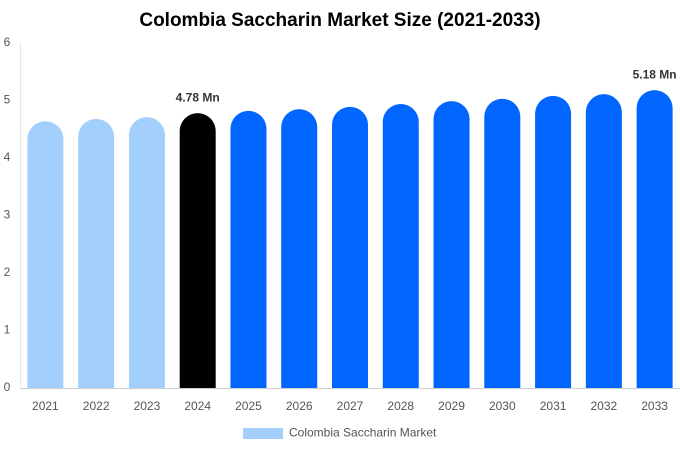 This screenshot has height=450, width=680. I want to click on x-tick-label: 2027, so click(350, 406).